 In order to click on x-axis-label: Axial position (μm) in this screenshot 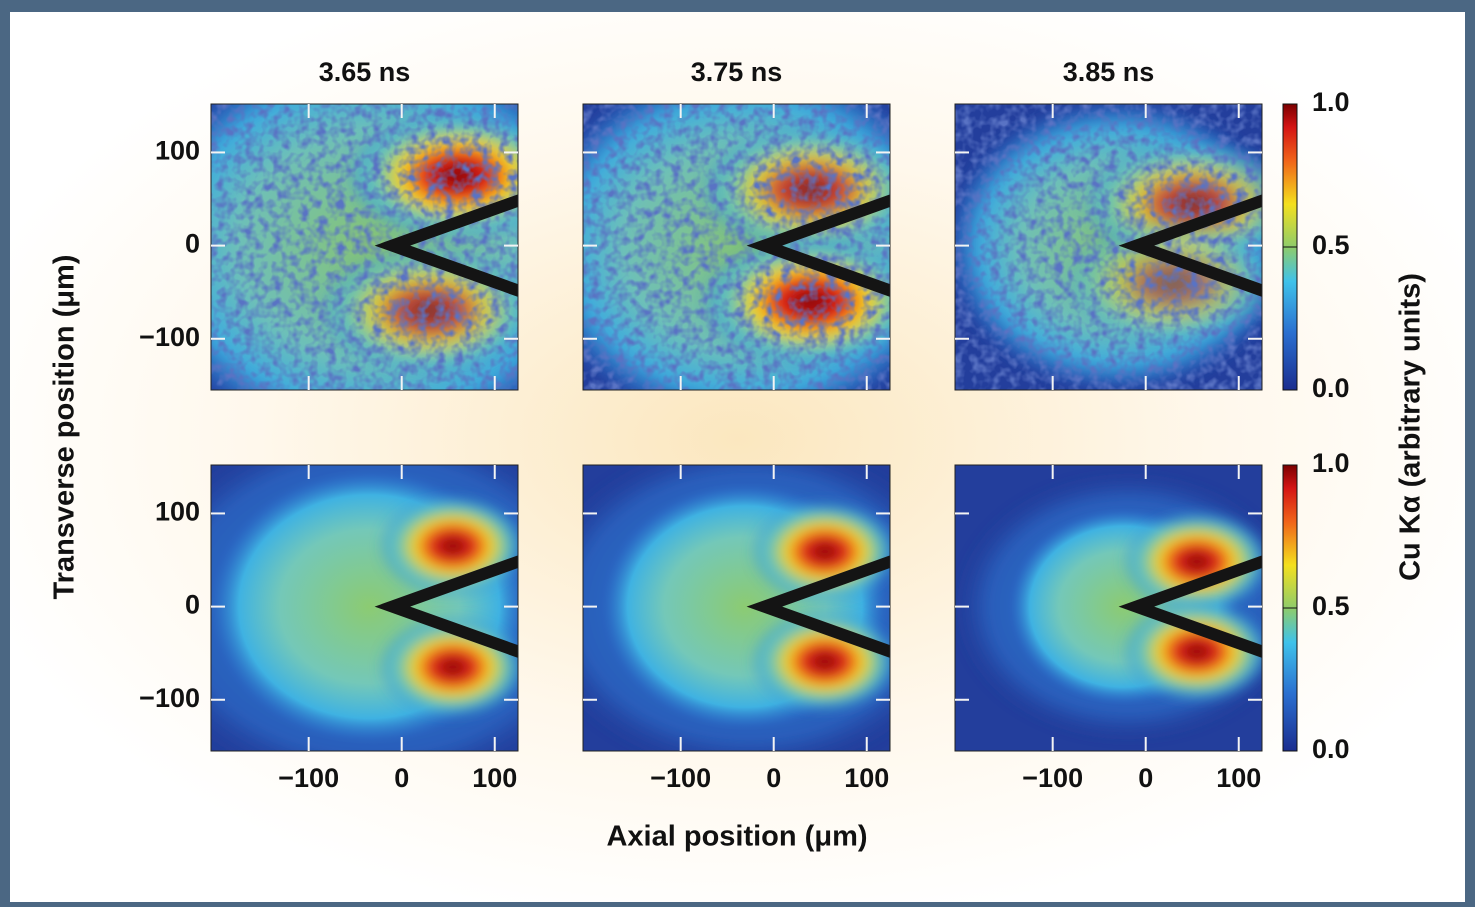, I will do `click(736, 837)`.